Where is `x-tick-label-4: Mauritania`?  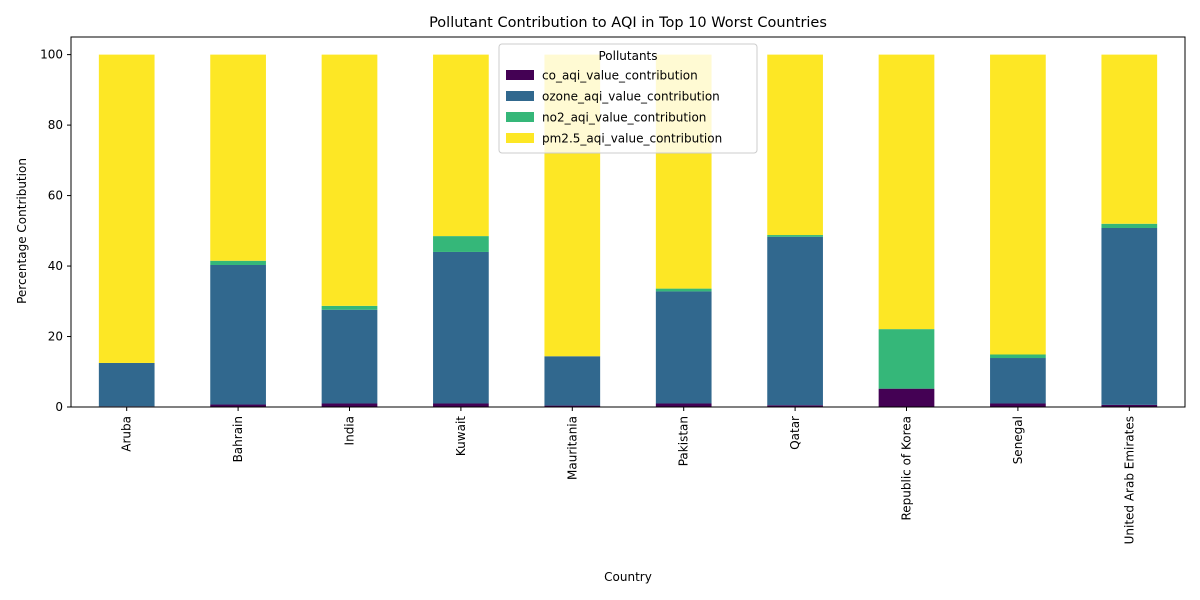
x-tick-label-4: Mauritania is located at coordinates (572, 448).